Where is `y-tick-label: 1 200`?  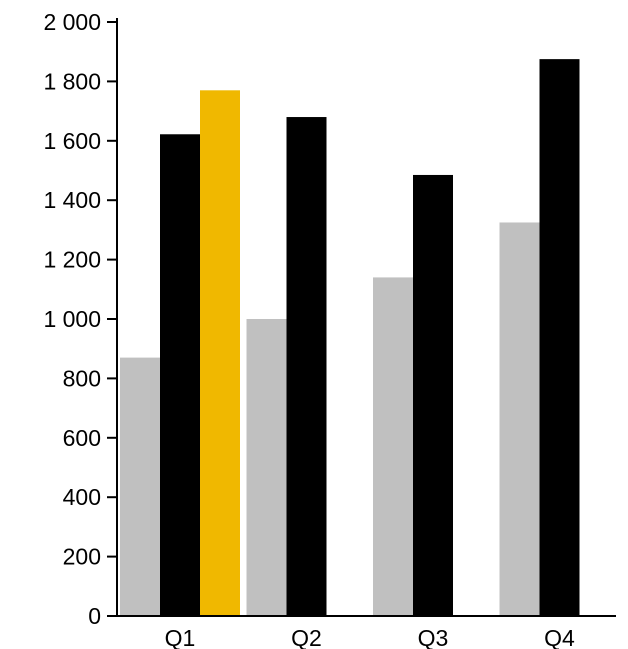 y-tick-label: 1 200 is located at coordinates (72, 260).